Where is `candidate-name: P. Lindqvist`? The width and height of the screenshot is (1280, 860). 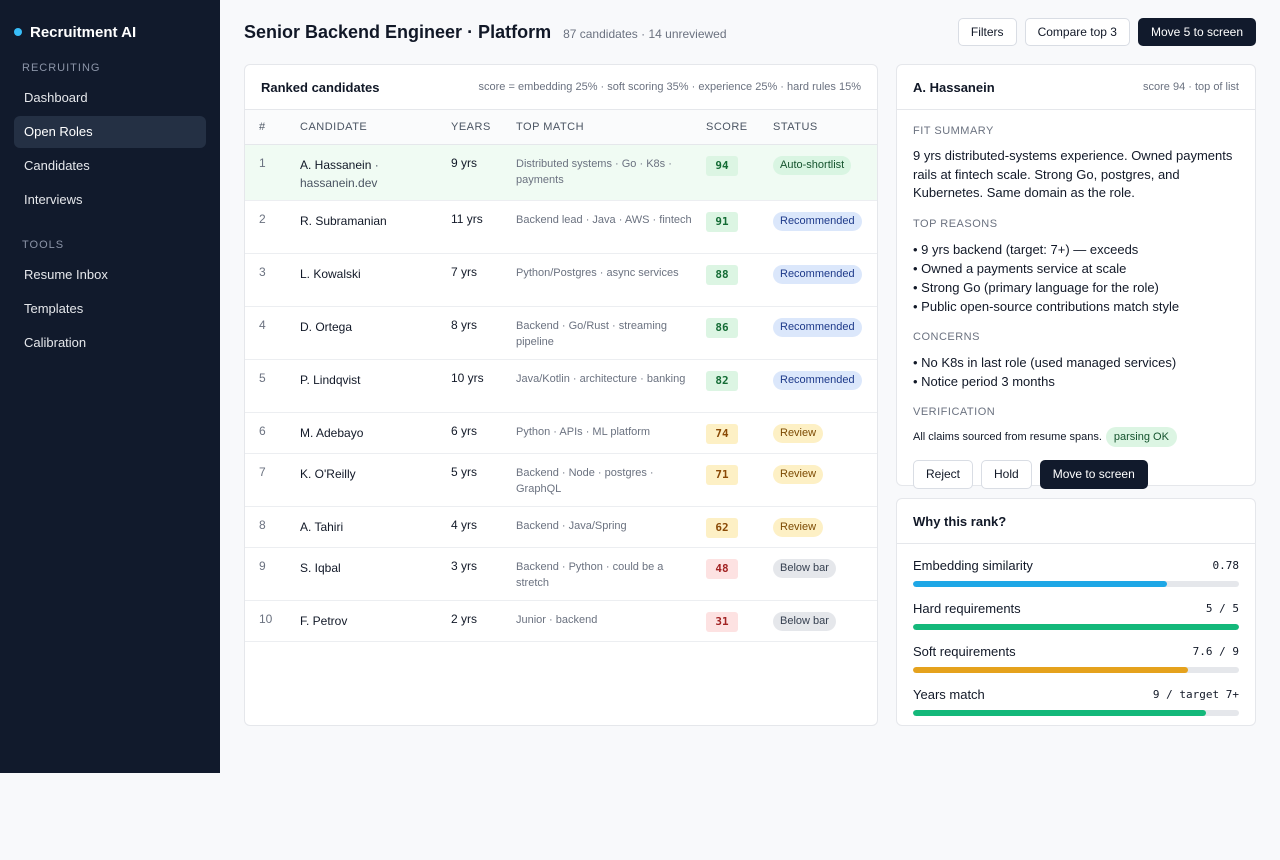 candidate-name: P. Lindqvist is located at coordinates (330, 379).